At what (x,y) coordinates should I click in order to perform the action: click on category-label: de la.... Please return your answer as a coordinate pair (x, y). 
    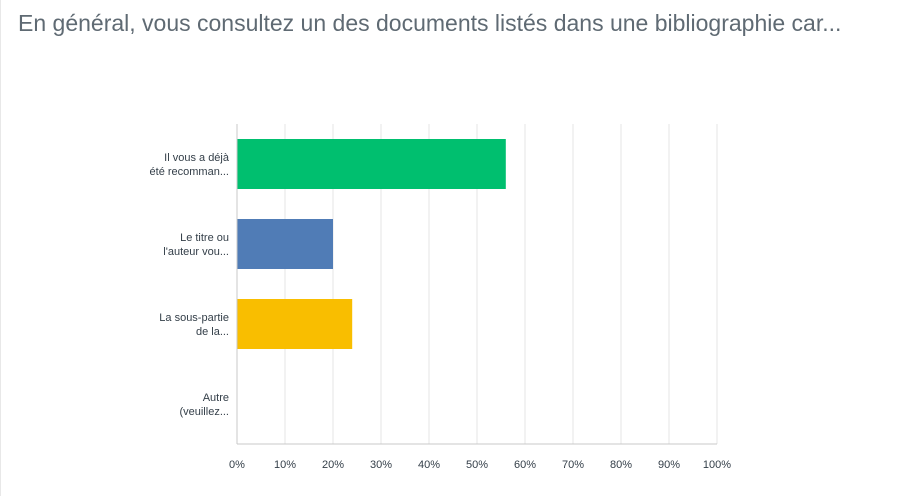
    Looking at the image, I should click on (212, 332).